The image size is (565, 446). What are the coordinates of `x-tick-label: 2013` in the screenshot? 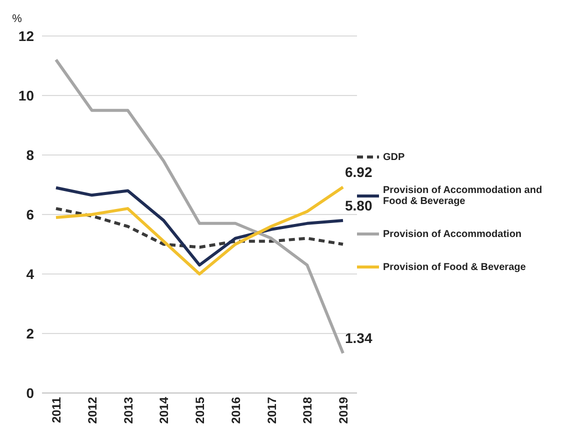 It's located at (128, 410).